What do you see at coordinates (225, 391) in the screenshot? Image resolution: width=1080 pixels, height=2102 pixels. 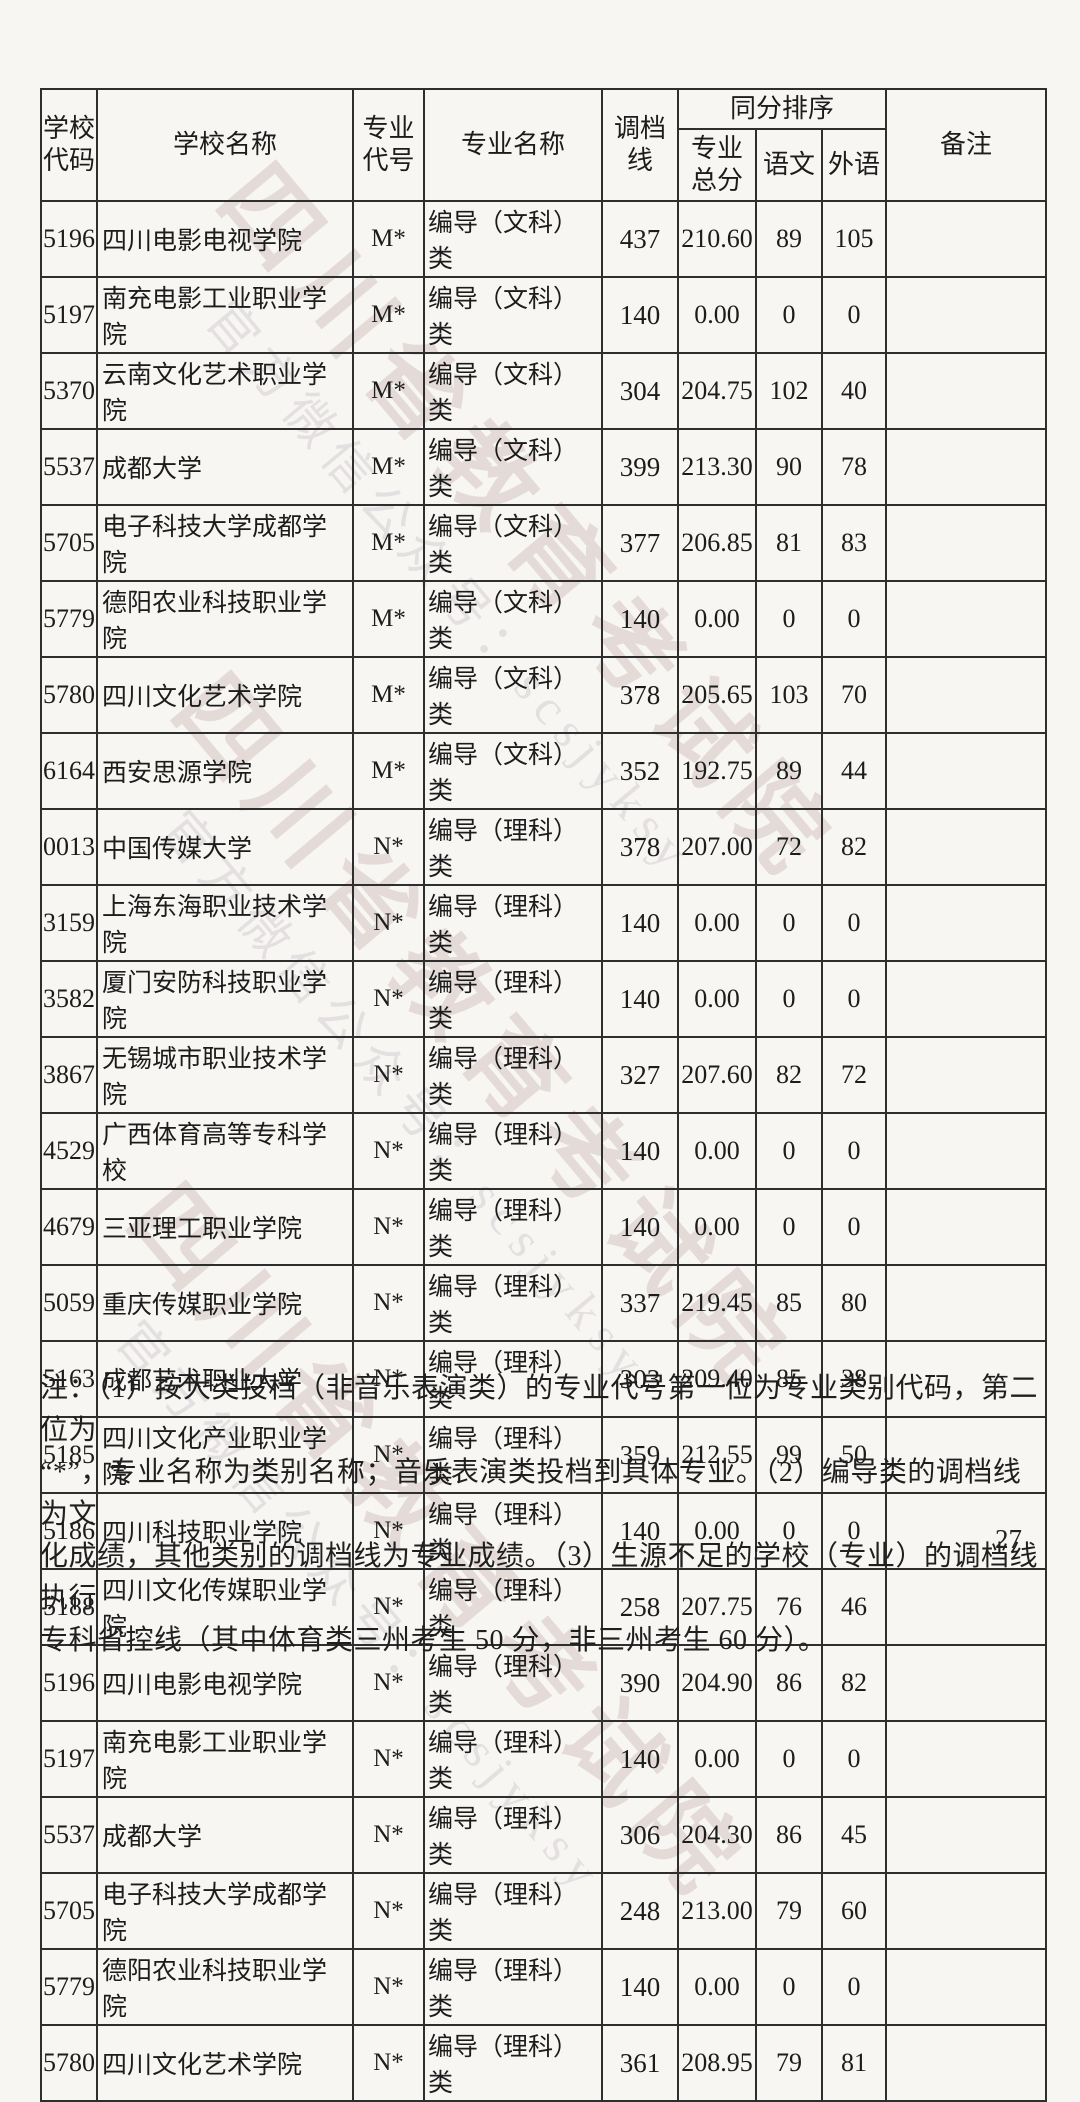 I see `cell-school-name: 云南文化艺术职业学院` at bounding box center [225, 391].